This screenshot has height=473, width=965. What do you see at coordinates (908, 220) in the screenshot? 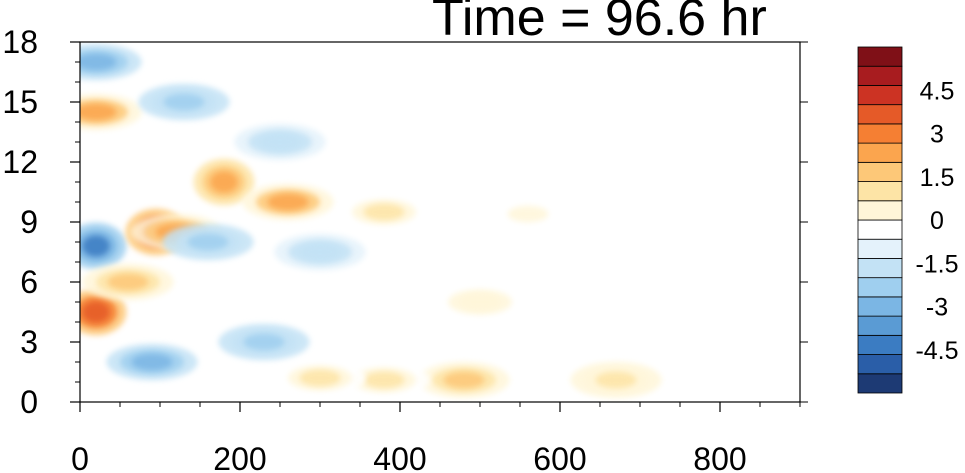
I see `colorbar: 4.5 3 1.5 0 -1.5 -3 -4.5` at bounding box center [908, 220].